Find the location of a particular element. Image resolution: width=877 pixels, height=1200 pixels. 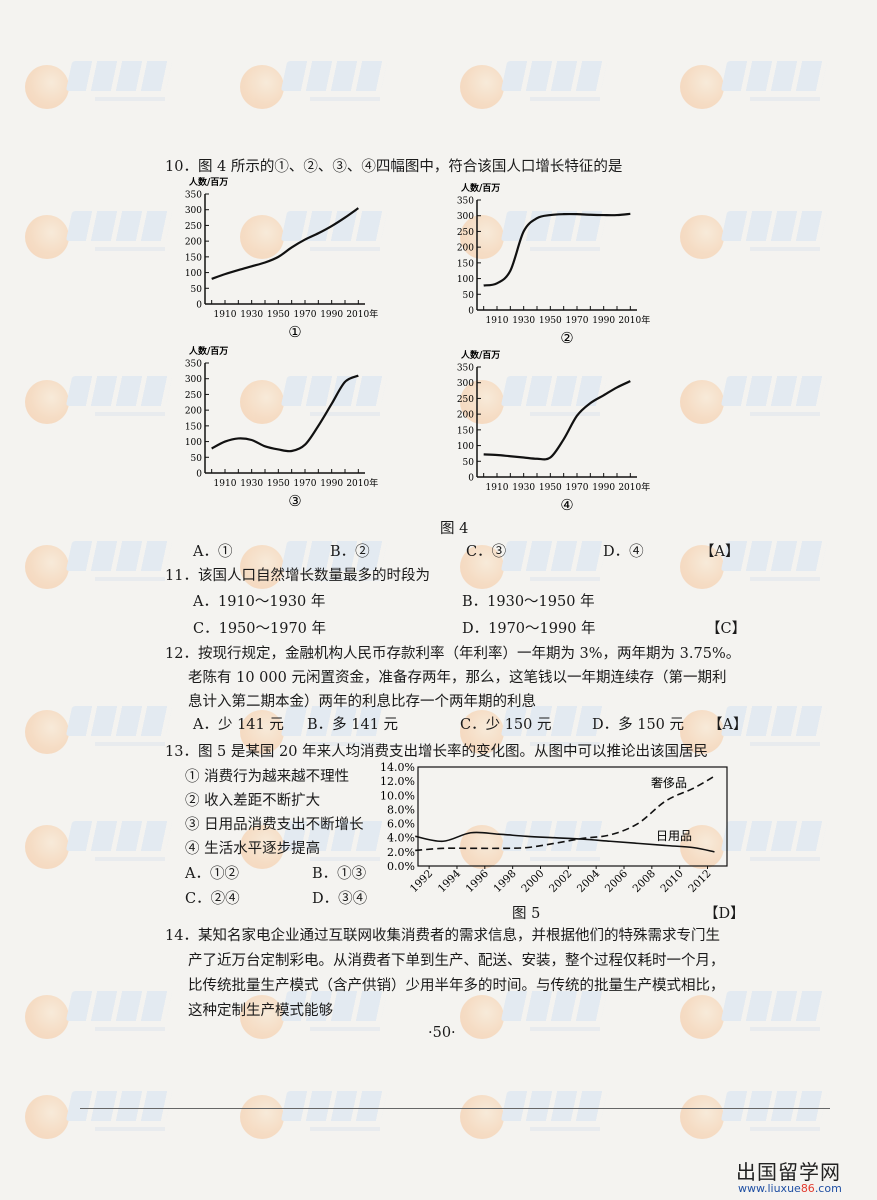

page-number: ·50· is located at coordinates (442, 1033).